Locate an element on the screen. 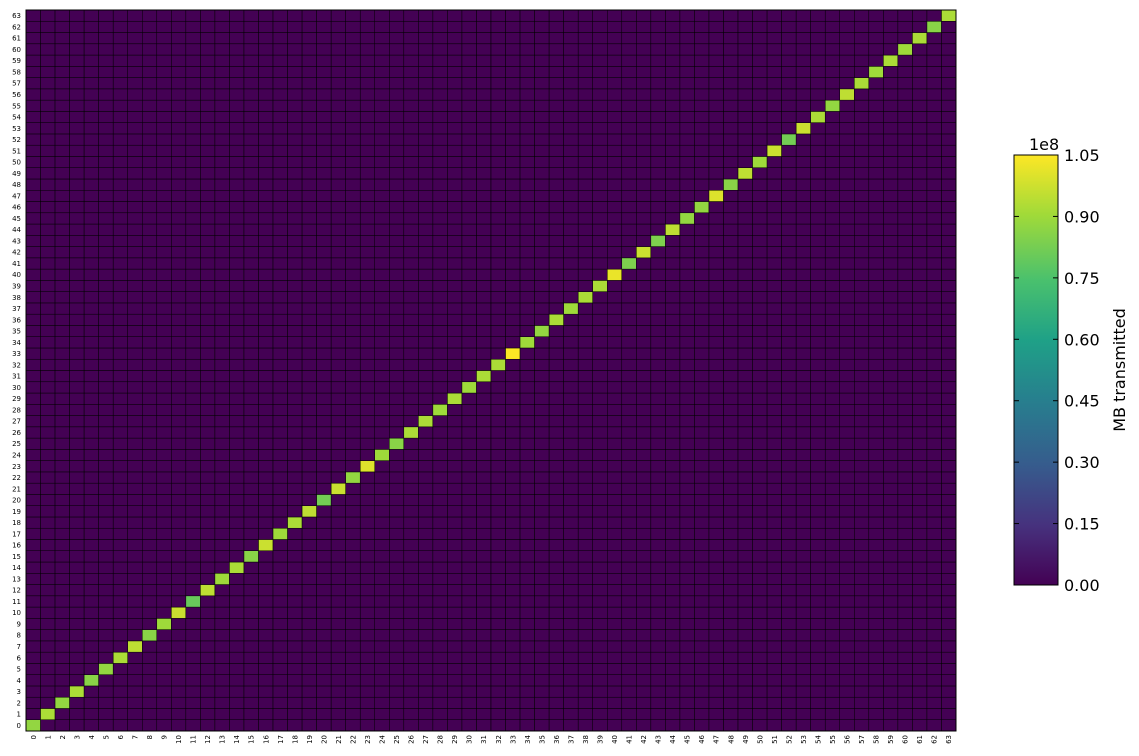 This screenshot has width=1139, height=756. x-tick-label: 39 is located at coordinates (600, 739).